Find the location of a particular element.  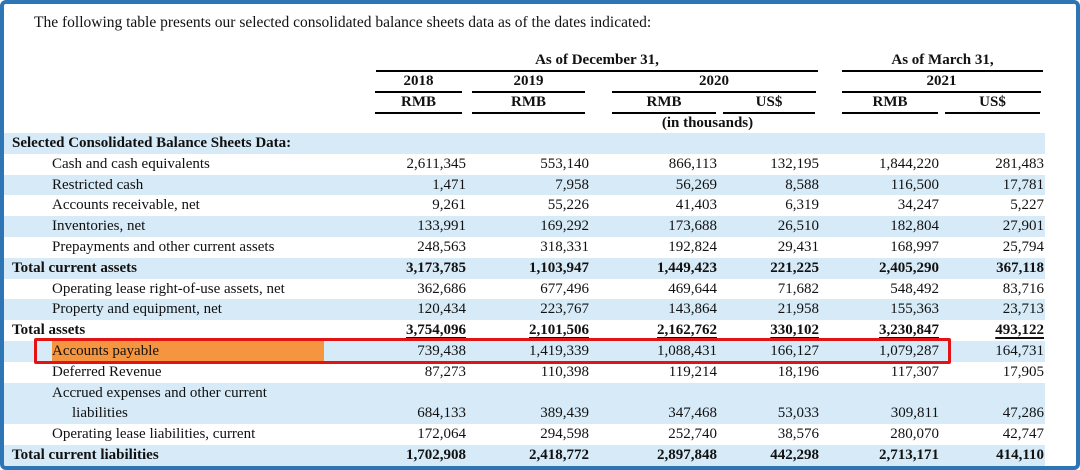

row-value: 1,103,947 is located at coordinates (528, 268).